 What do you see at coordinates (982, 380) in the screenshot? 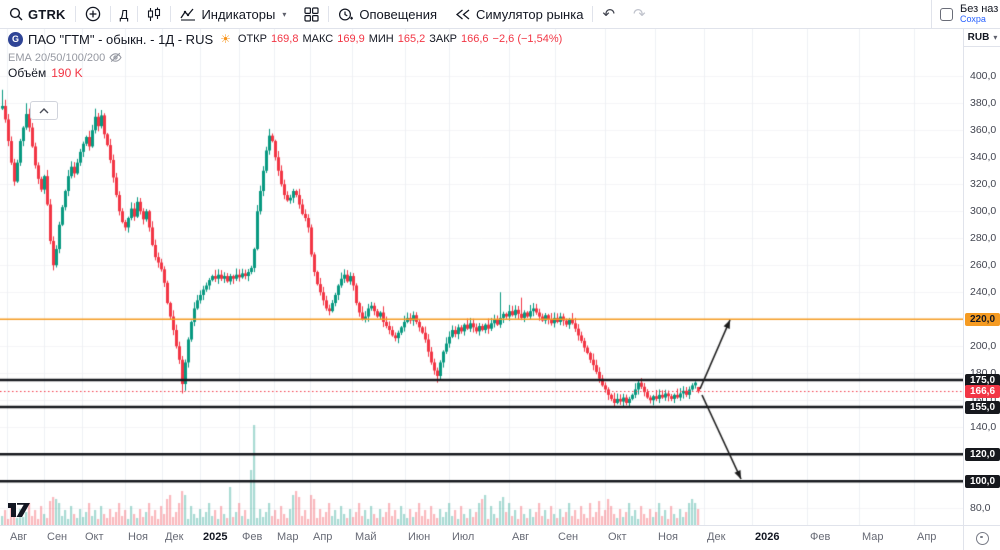
I see `price-level-badge: 175,0` at bounding box center [982, 380].